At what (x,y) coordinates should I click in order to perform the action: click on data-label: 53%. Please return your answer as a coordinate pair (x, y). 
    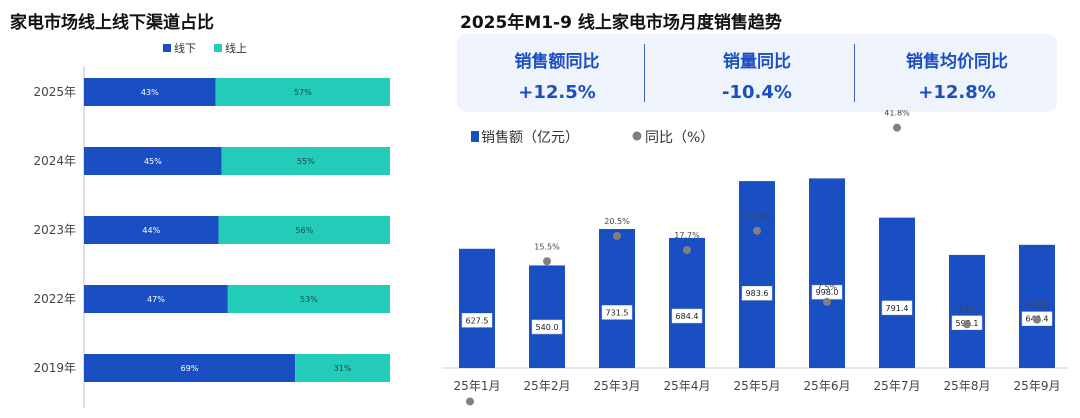
    Looking at the image, I should click on (309, 299).